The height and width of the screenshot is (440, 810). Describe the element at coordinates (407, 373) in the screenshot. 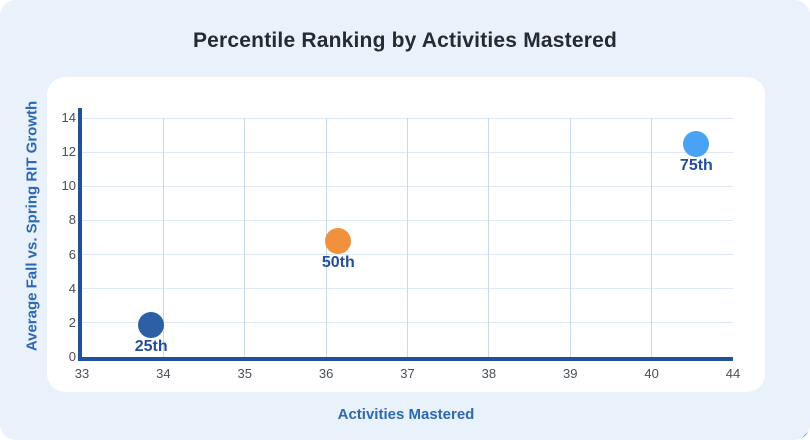

I see `x-tick-label: 37` at that location.